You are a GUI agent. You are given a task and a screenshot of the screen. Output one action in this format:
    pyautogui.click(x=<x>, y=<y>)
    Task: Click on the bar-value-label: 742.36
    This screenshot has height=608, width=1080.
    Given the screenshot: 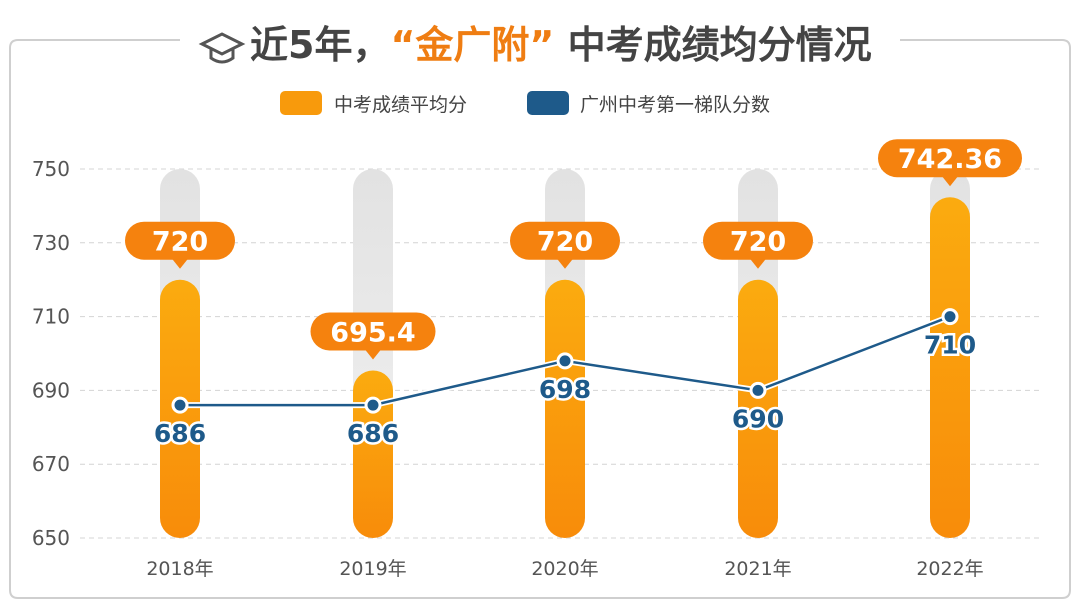 What is the action you would take?
    pyautogui.click(x=950, y=159)
    